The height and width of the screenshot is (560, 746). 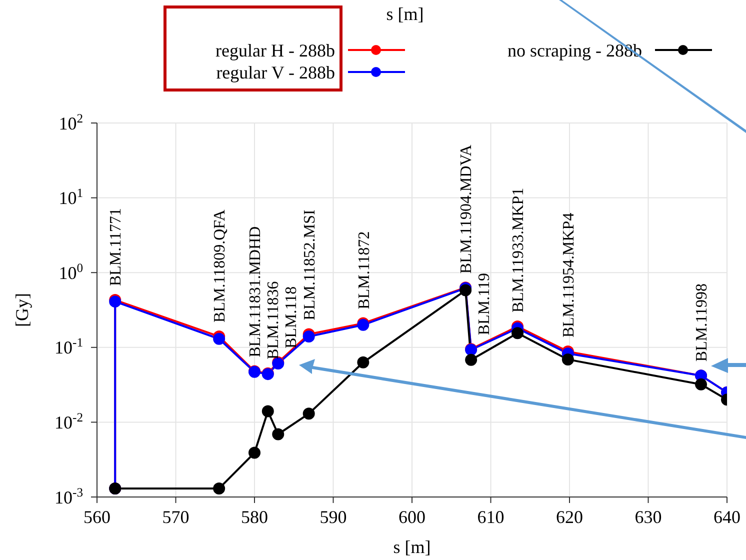 I want to click on annotation: BLM.11954.MKP4, so click(x=569, y=275).